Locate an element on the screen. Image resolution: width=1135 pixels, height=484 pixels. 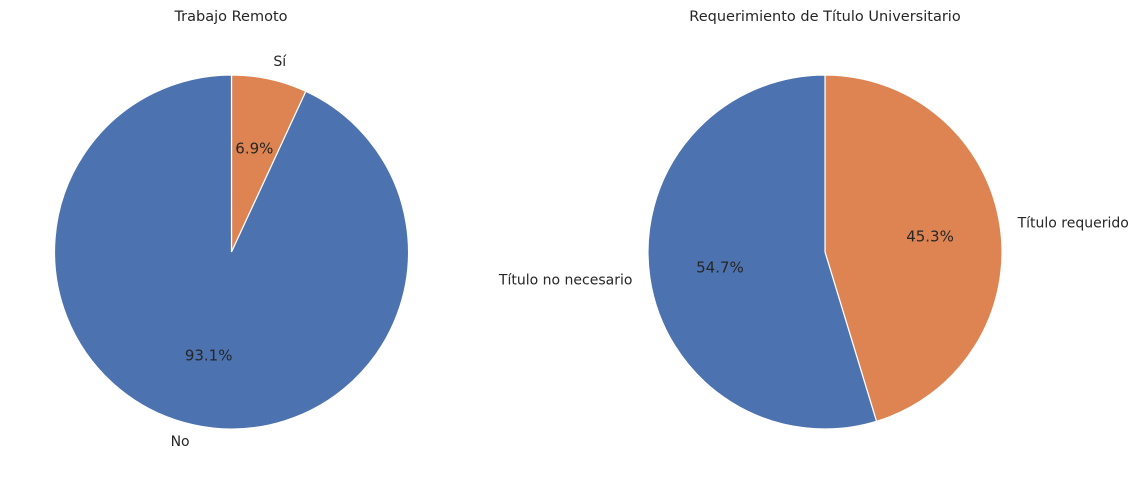
pct-label-si: 6.9% is located at coordinates (254, 148).